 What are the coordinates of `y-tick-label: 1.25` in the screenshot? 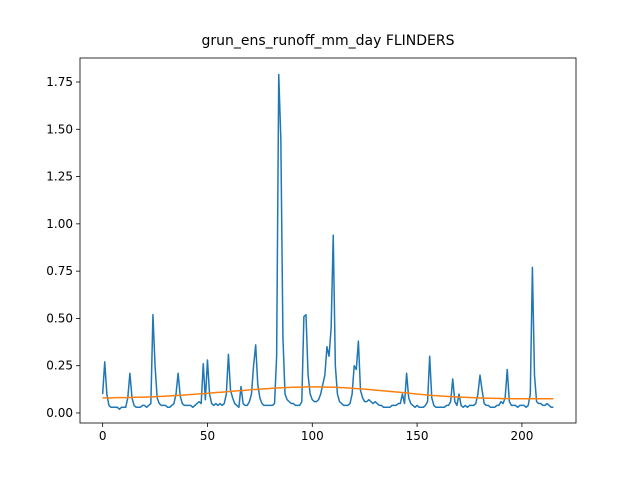 It's located at (59, 177).